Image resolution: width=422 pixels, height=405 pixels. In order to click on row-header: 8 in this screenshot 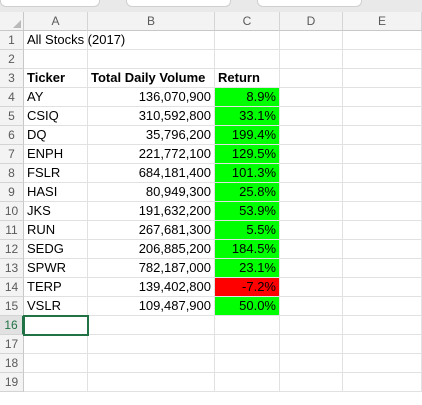, I will do `click(12, 173)`.